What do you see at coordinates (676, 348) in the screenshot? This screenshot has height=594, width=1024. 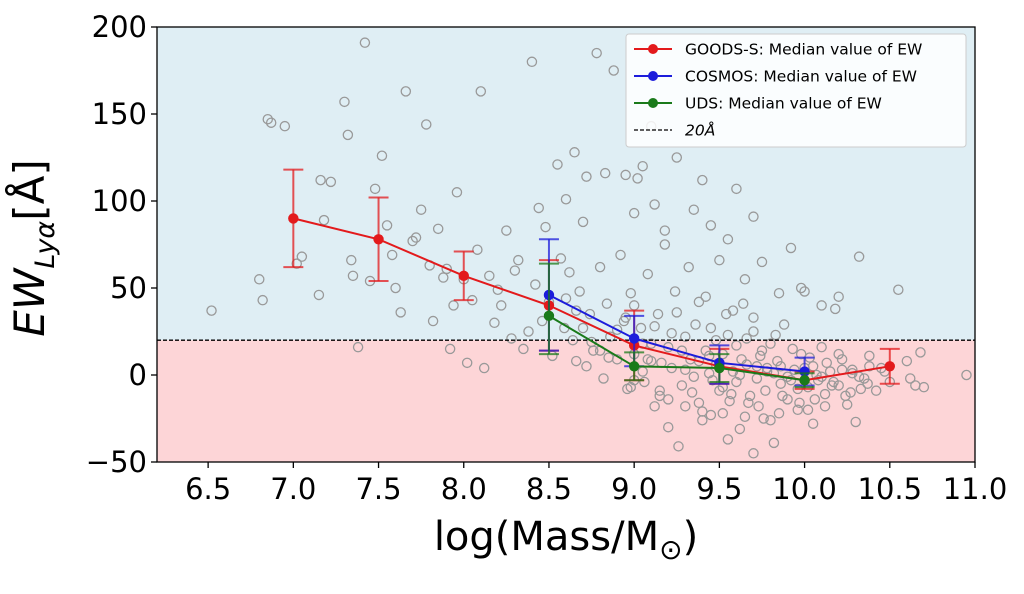 I see `series-line` at bounding box center [676, 348].